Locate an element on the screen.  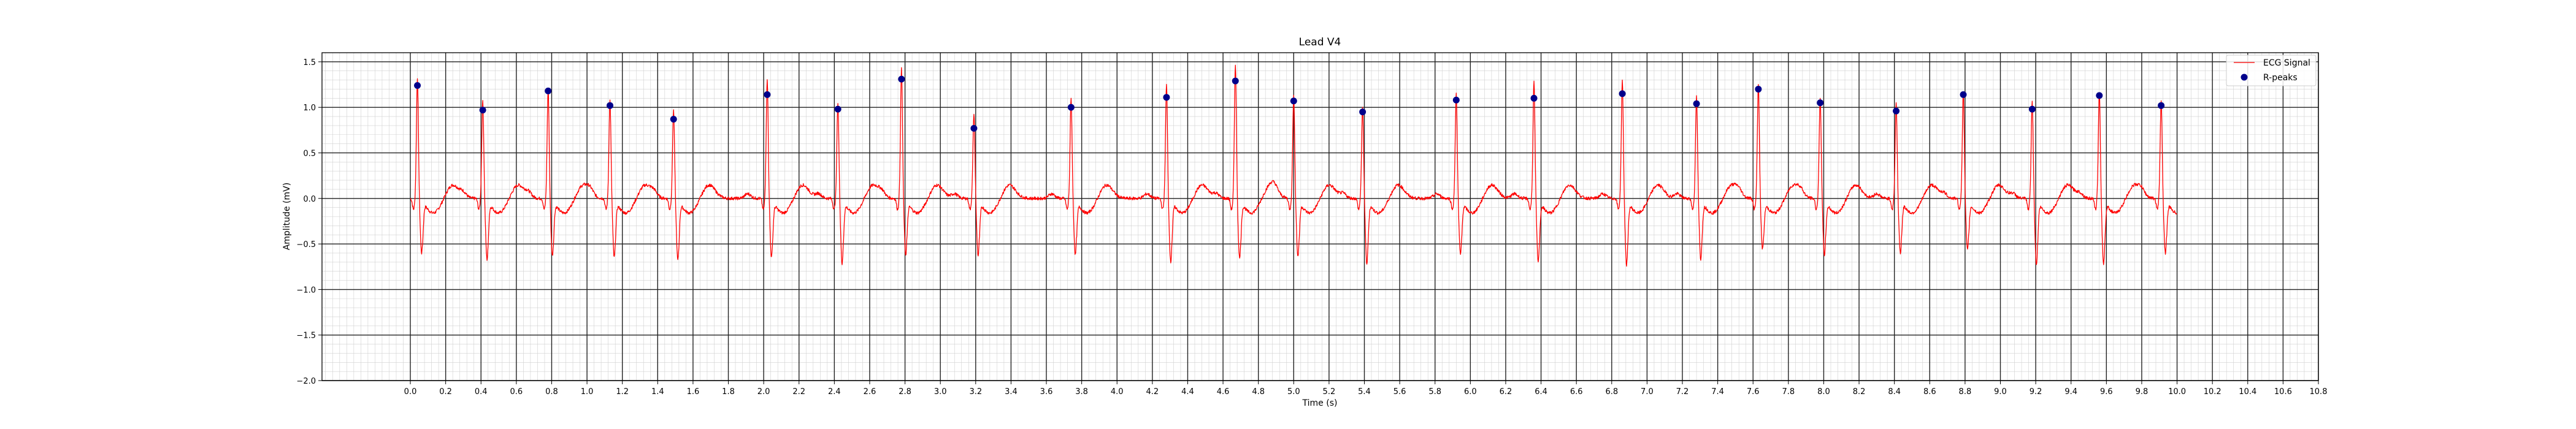
x-tick-label: 1.0 is located at coordinates (587, 392).